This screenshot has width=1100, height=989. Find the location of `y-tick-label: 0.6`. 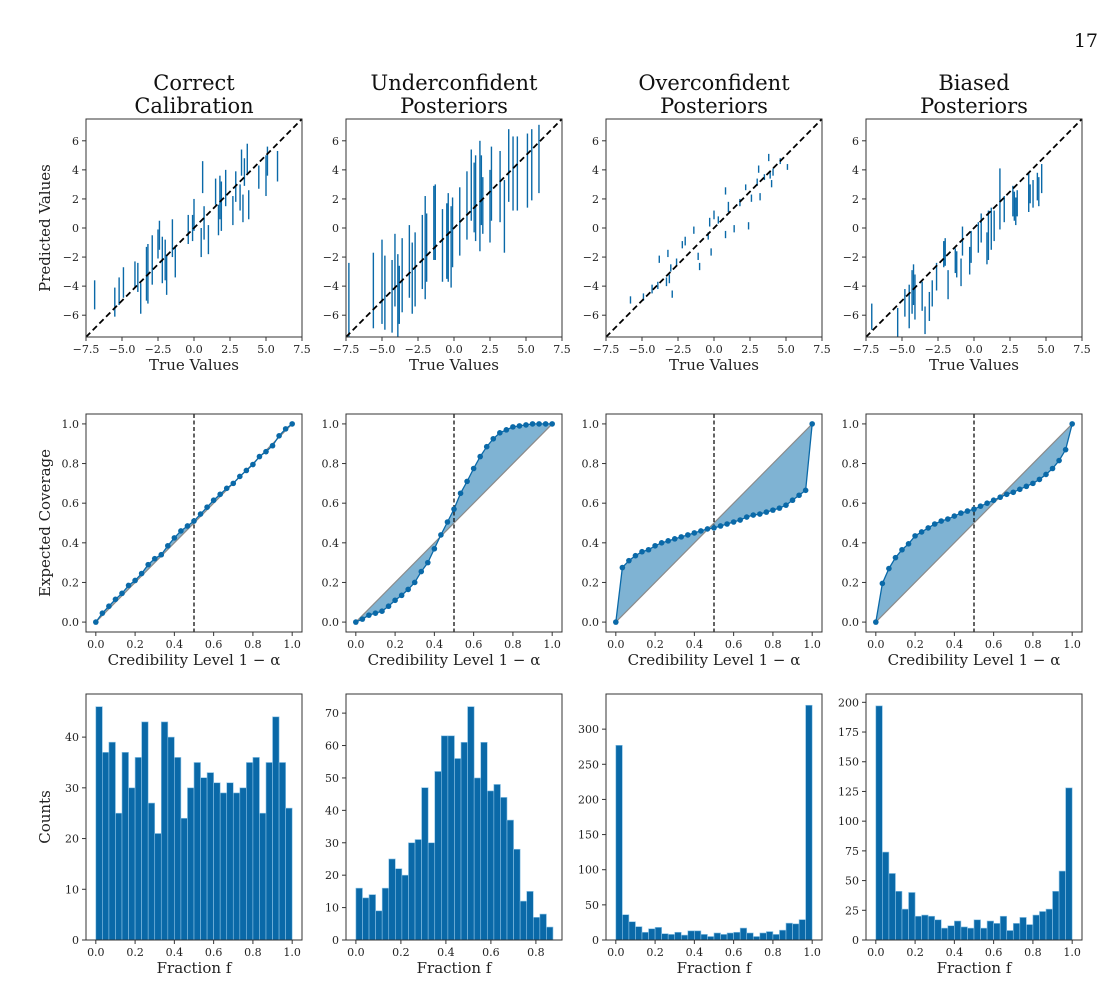

y-tick-label: 0.6 is located at coordinates (851, 503).